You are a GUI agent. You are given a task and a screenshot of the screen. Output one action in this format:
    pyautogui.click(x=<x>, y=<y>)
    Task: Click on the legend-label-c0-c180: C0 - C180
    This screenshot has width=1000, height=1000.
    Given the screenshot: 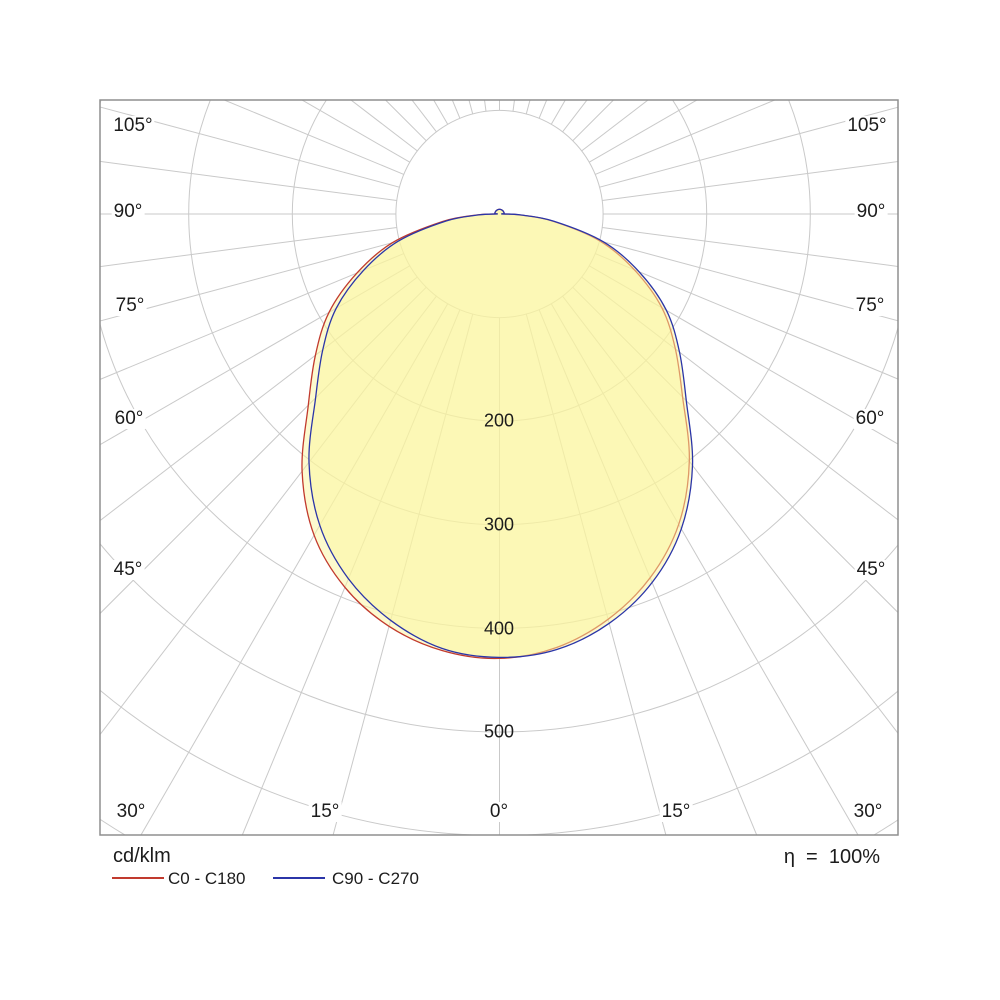 What is the action you would take?
    pyautogui.click(x=207, y=878)
    